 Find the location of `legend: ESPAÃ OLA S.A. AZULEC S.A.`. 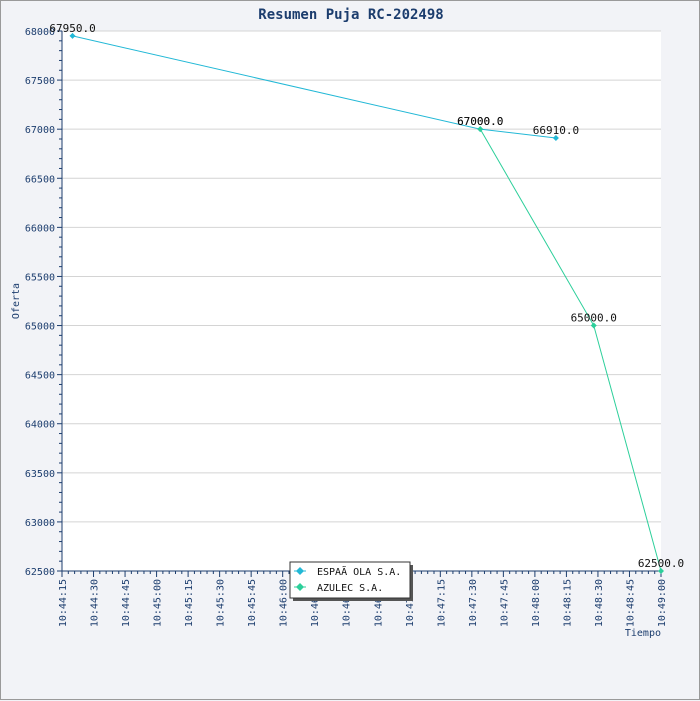

legend: ESPAÃ OLA S.A. AZULEC S.A. is located at coordinates (351, 581).